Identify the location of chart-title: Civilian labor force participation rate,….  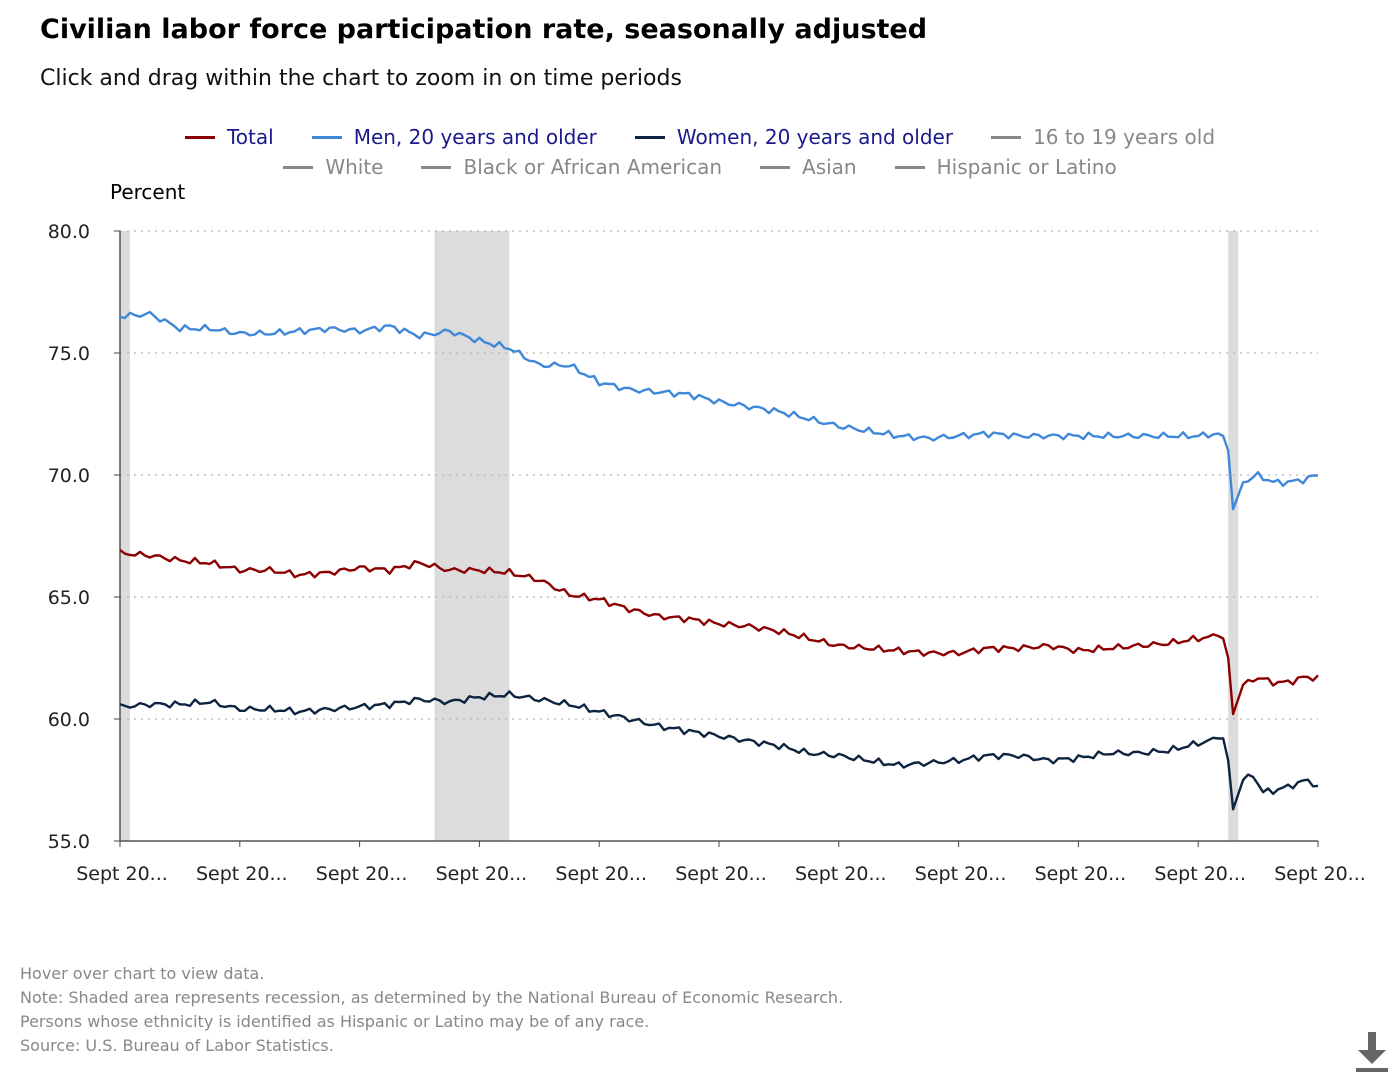
(484, 29).